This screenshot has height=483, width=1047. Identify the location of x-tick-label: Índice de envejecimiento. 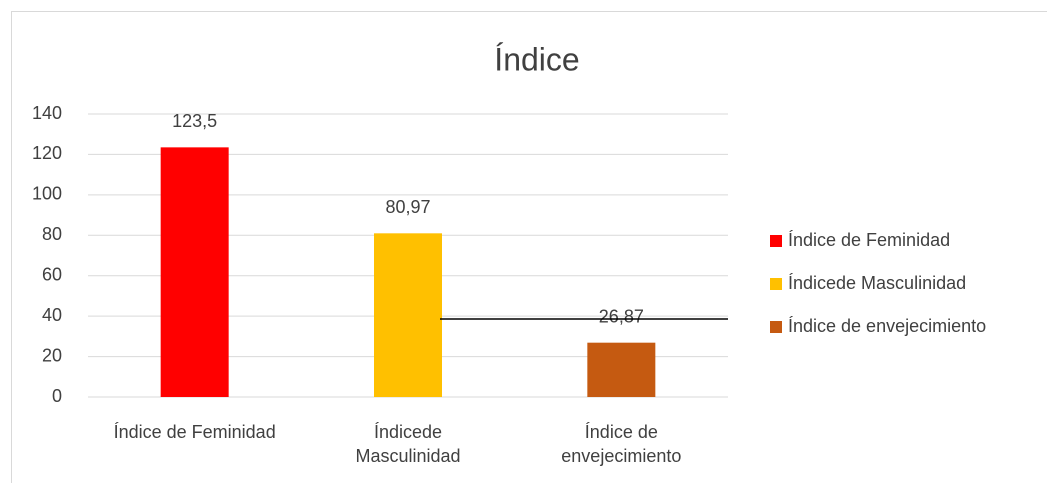
(621, 444).